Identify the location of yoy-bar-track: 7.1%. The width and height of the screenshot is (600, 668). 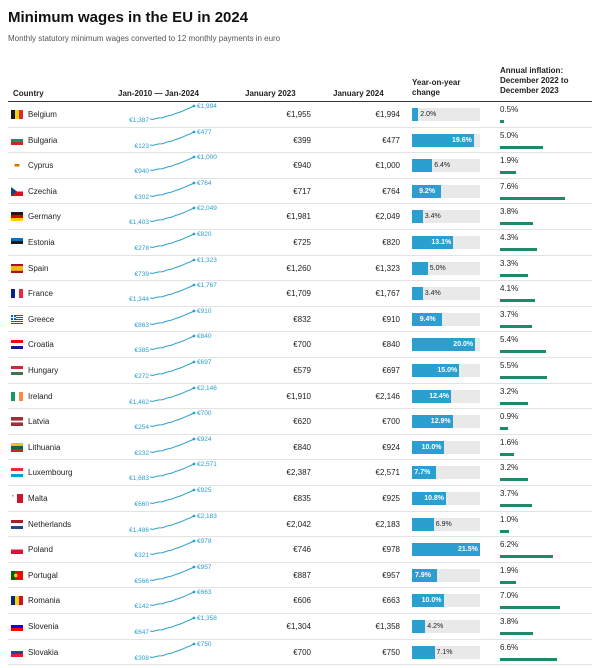
(446, 652).